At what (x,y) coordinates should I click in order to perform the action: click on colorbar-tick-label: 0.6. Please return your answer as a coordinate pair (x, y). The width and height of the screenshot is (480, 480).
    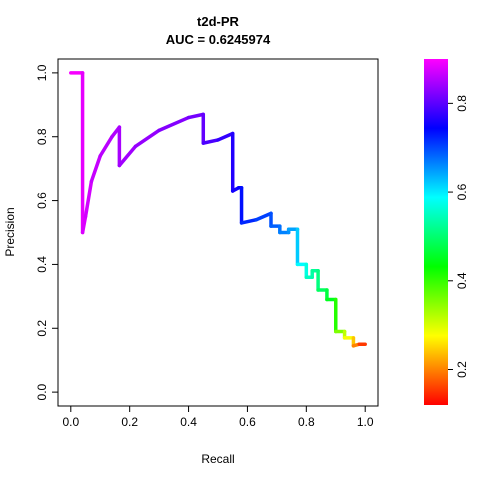
    Looking at the image, I should click on (462, 191).